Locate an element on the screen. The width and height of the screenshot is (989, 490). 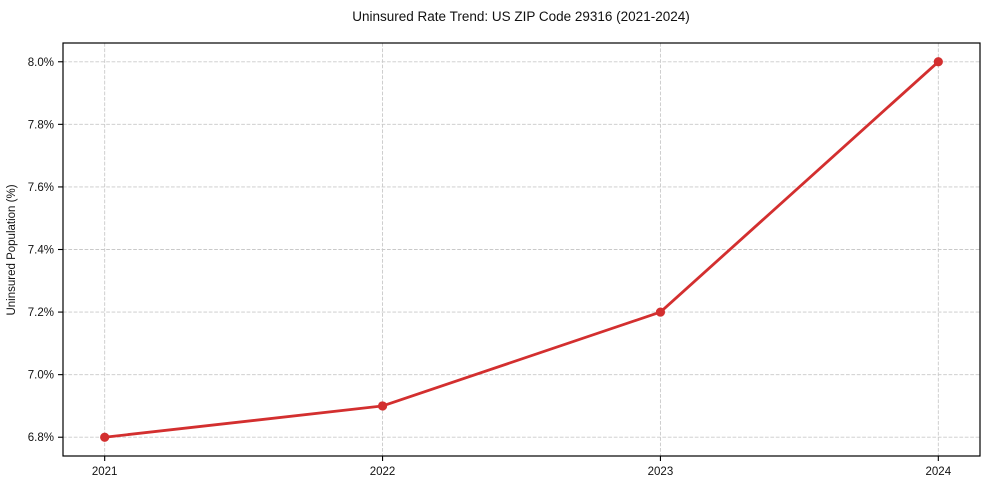
x-tick-label: 2023 is located at coordinates (661, 472).